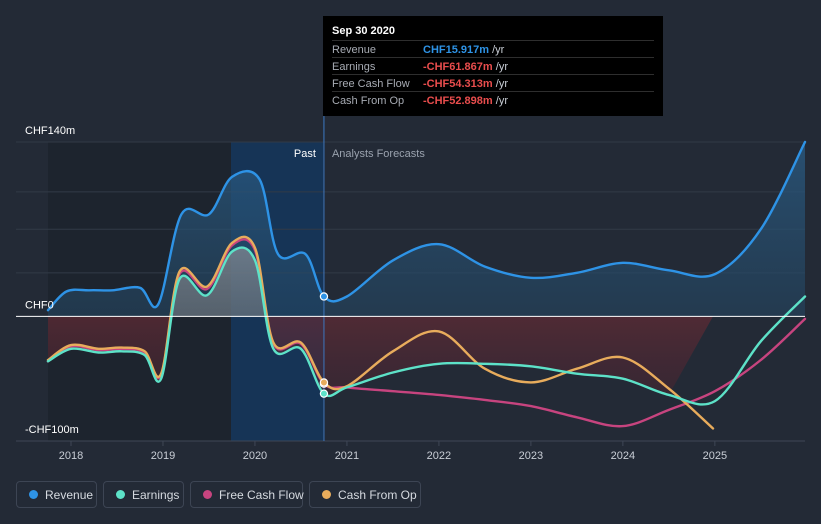  I want to click on marker-earnings, so click(324, 393).